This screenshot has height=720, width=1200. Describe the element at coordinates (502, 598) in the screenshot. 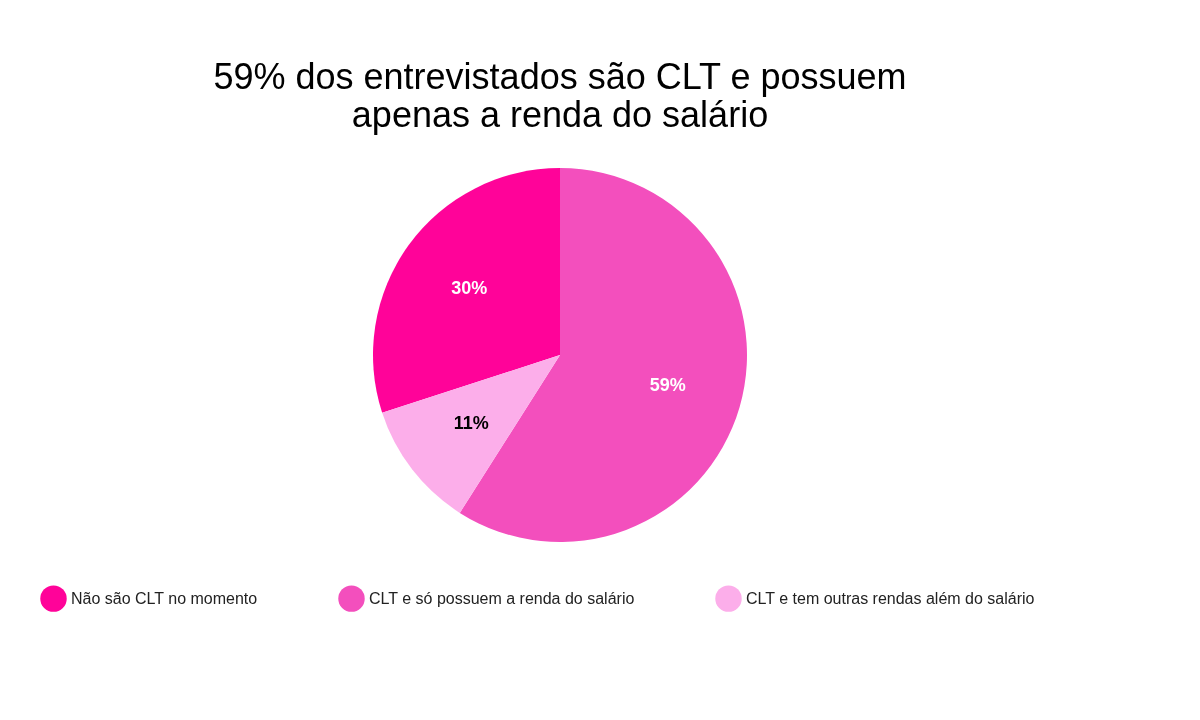

I see `legend-label: CLT e só possuem a renda do salário` at that location.